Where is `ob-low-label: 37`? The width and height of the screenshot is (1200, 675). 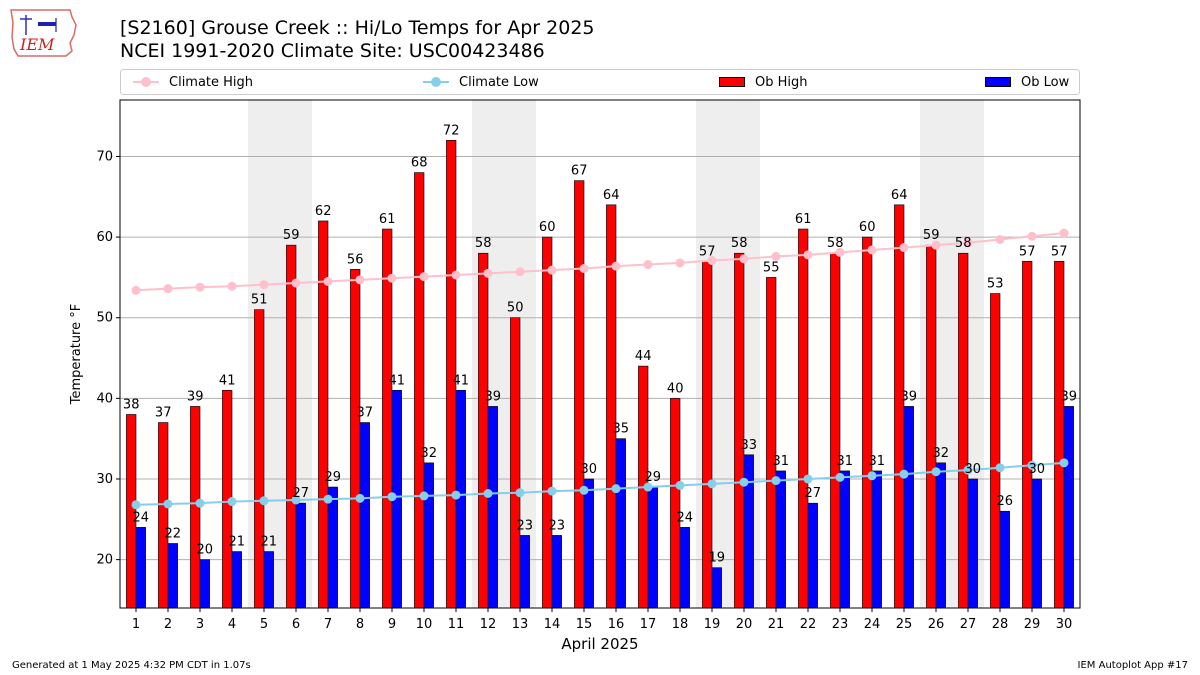 ob-low-label: 37 is located at coordinates (365, 413).